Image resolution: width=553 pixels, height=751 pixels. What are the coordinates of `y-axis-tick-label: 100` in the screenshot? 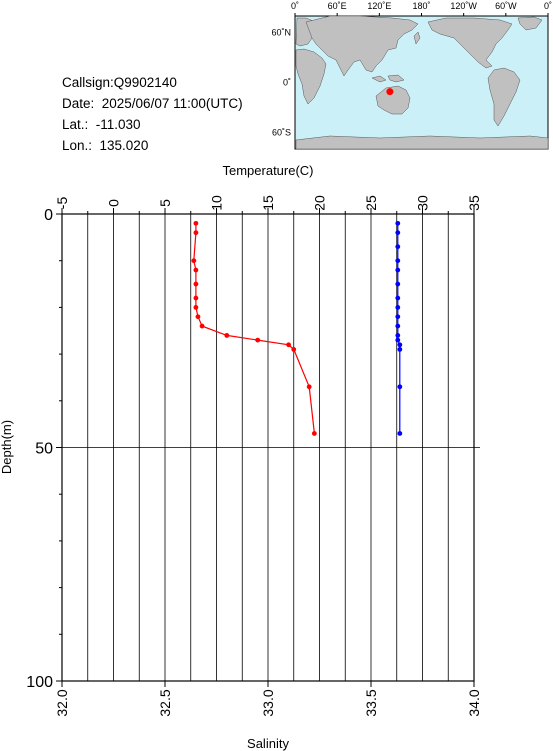 It's located at (39, 682).